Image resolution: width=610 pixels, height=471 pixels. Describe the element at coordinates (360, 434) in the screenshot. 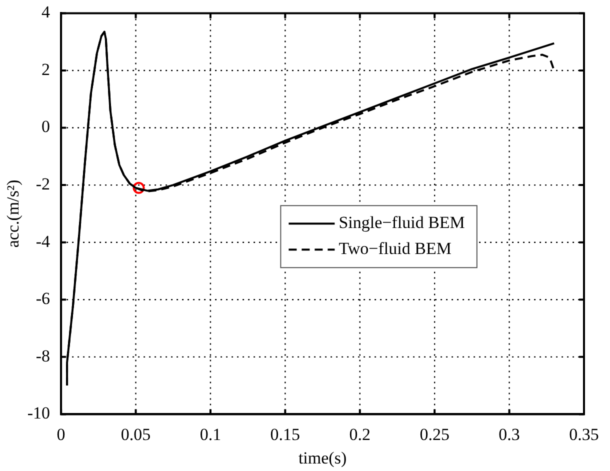

I see `x-tick-label: 0.2` at that location.